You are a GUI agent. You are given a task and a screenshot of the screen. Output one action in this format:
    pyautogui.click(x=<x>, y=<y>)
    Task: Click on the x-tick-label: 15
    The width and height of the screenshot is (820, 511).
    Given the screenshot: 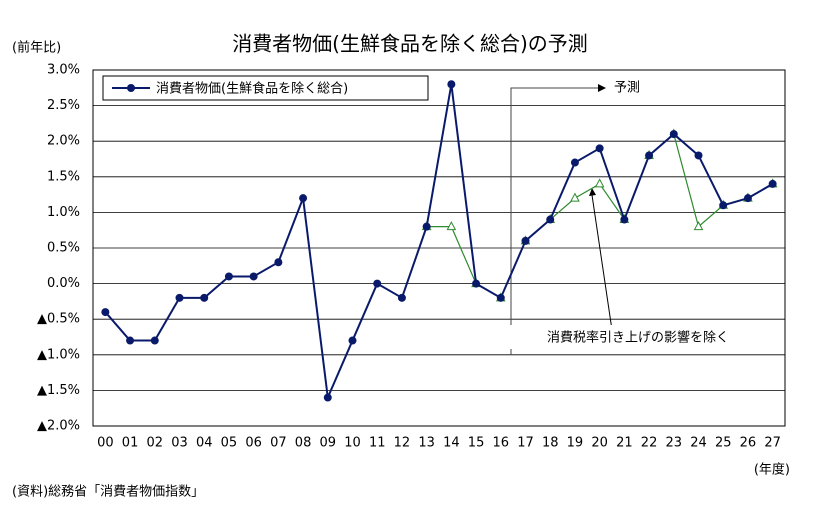 What is the action you would take?
    pyautogui.click(x=476, y=443)
    